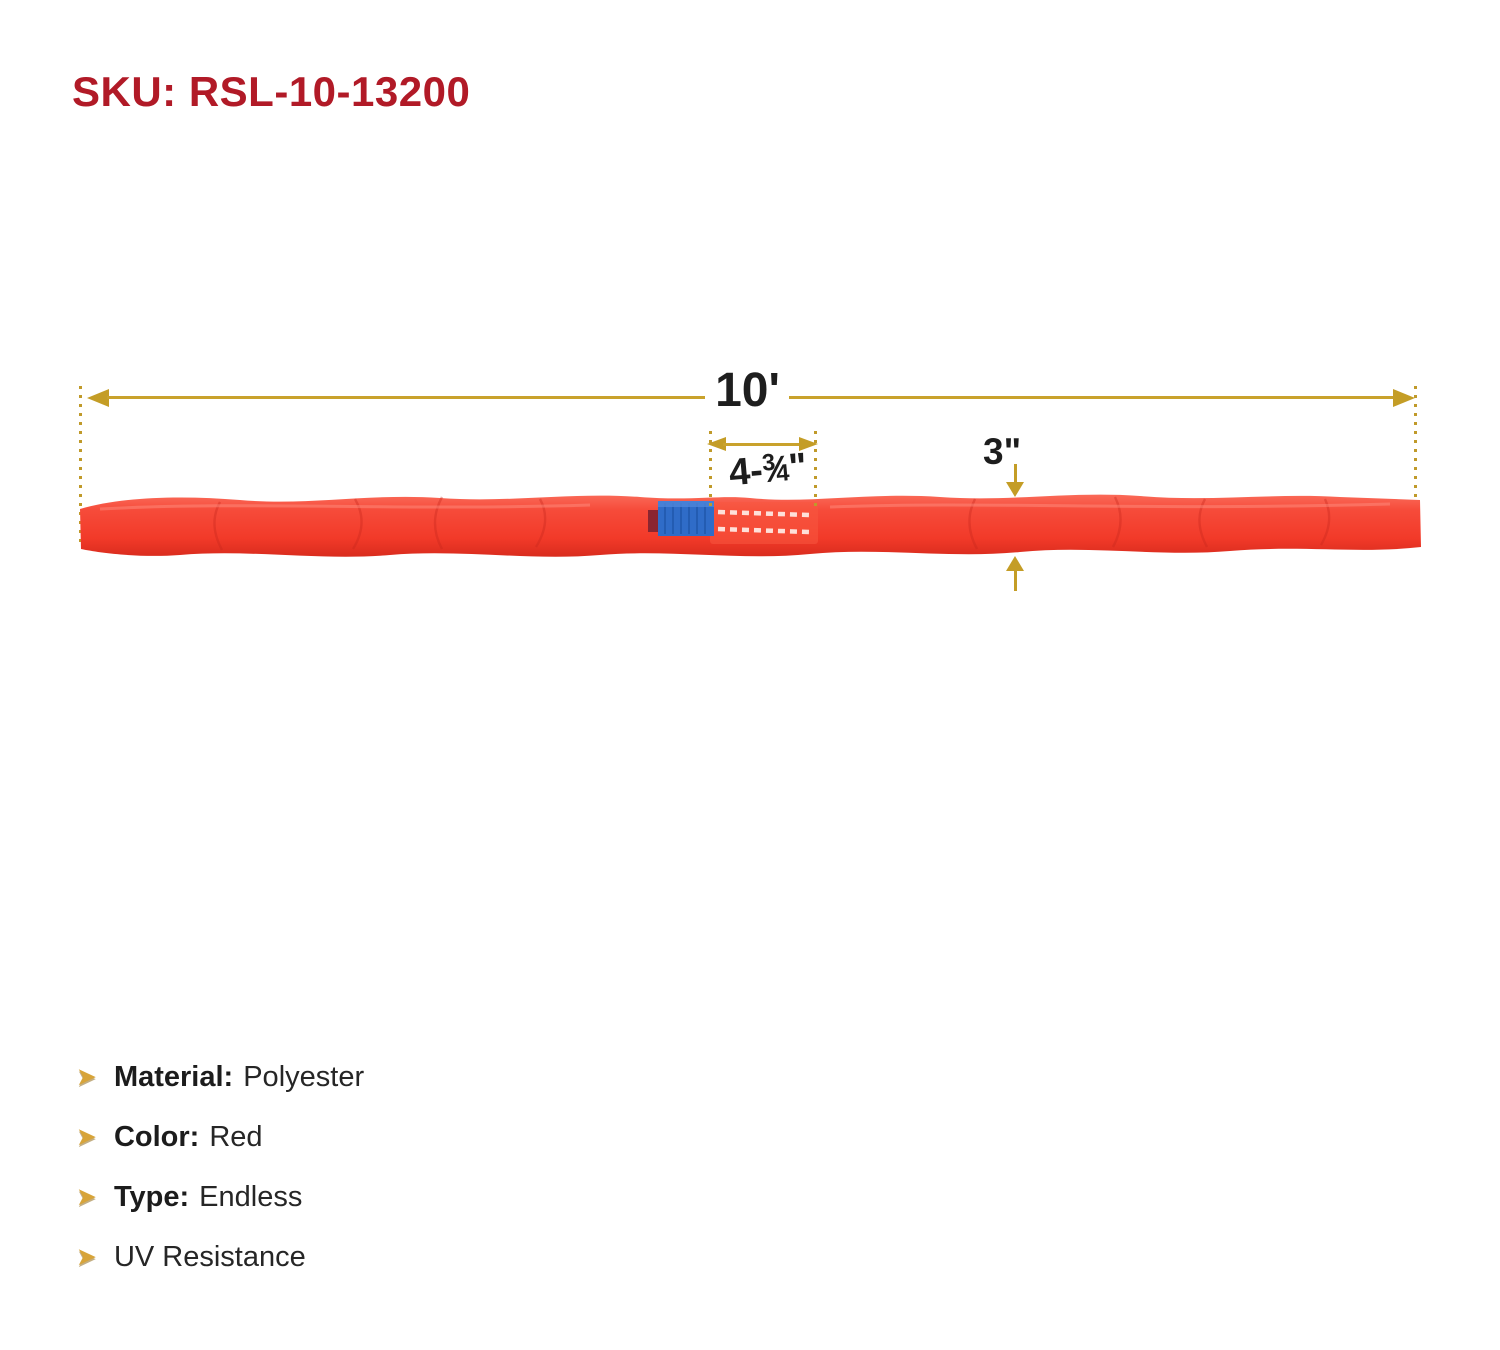 This screenshot has height=1350, width=1500. What do you see at coordinates (1404, 398) in the screenshot?
I see `dimension-arrow-right-icon` at bounding box center [1404, 398].